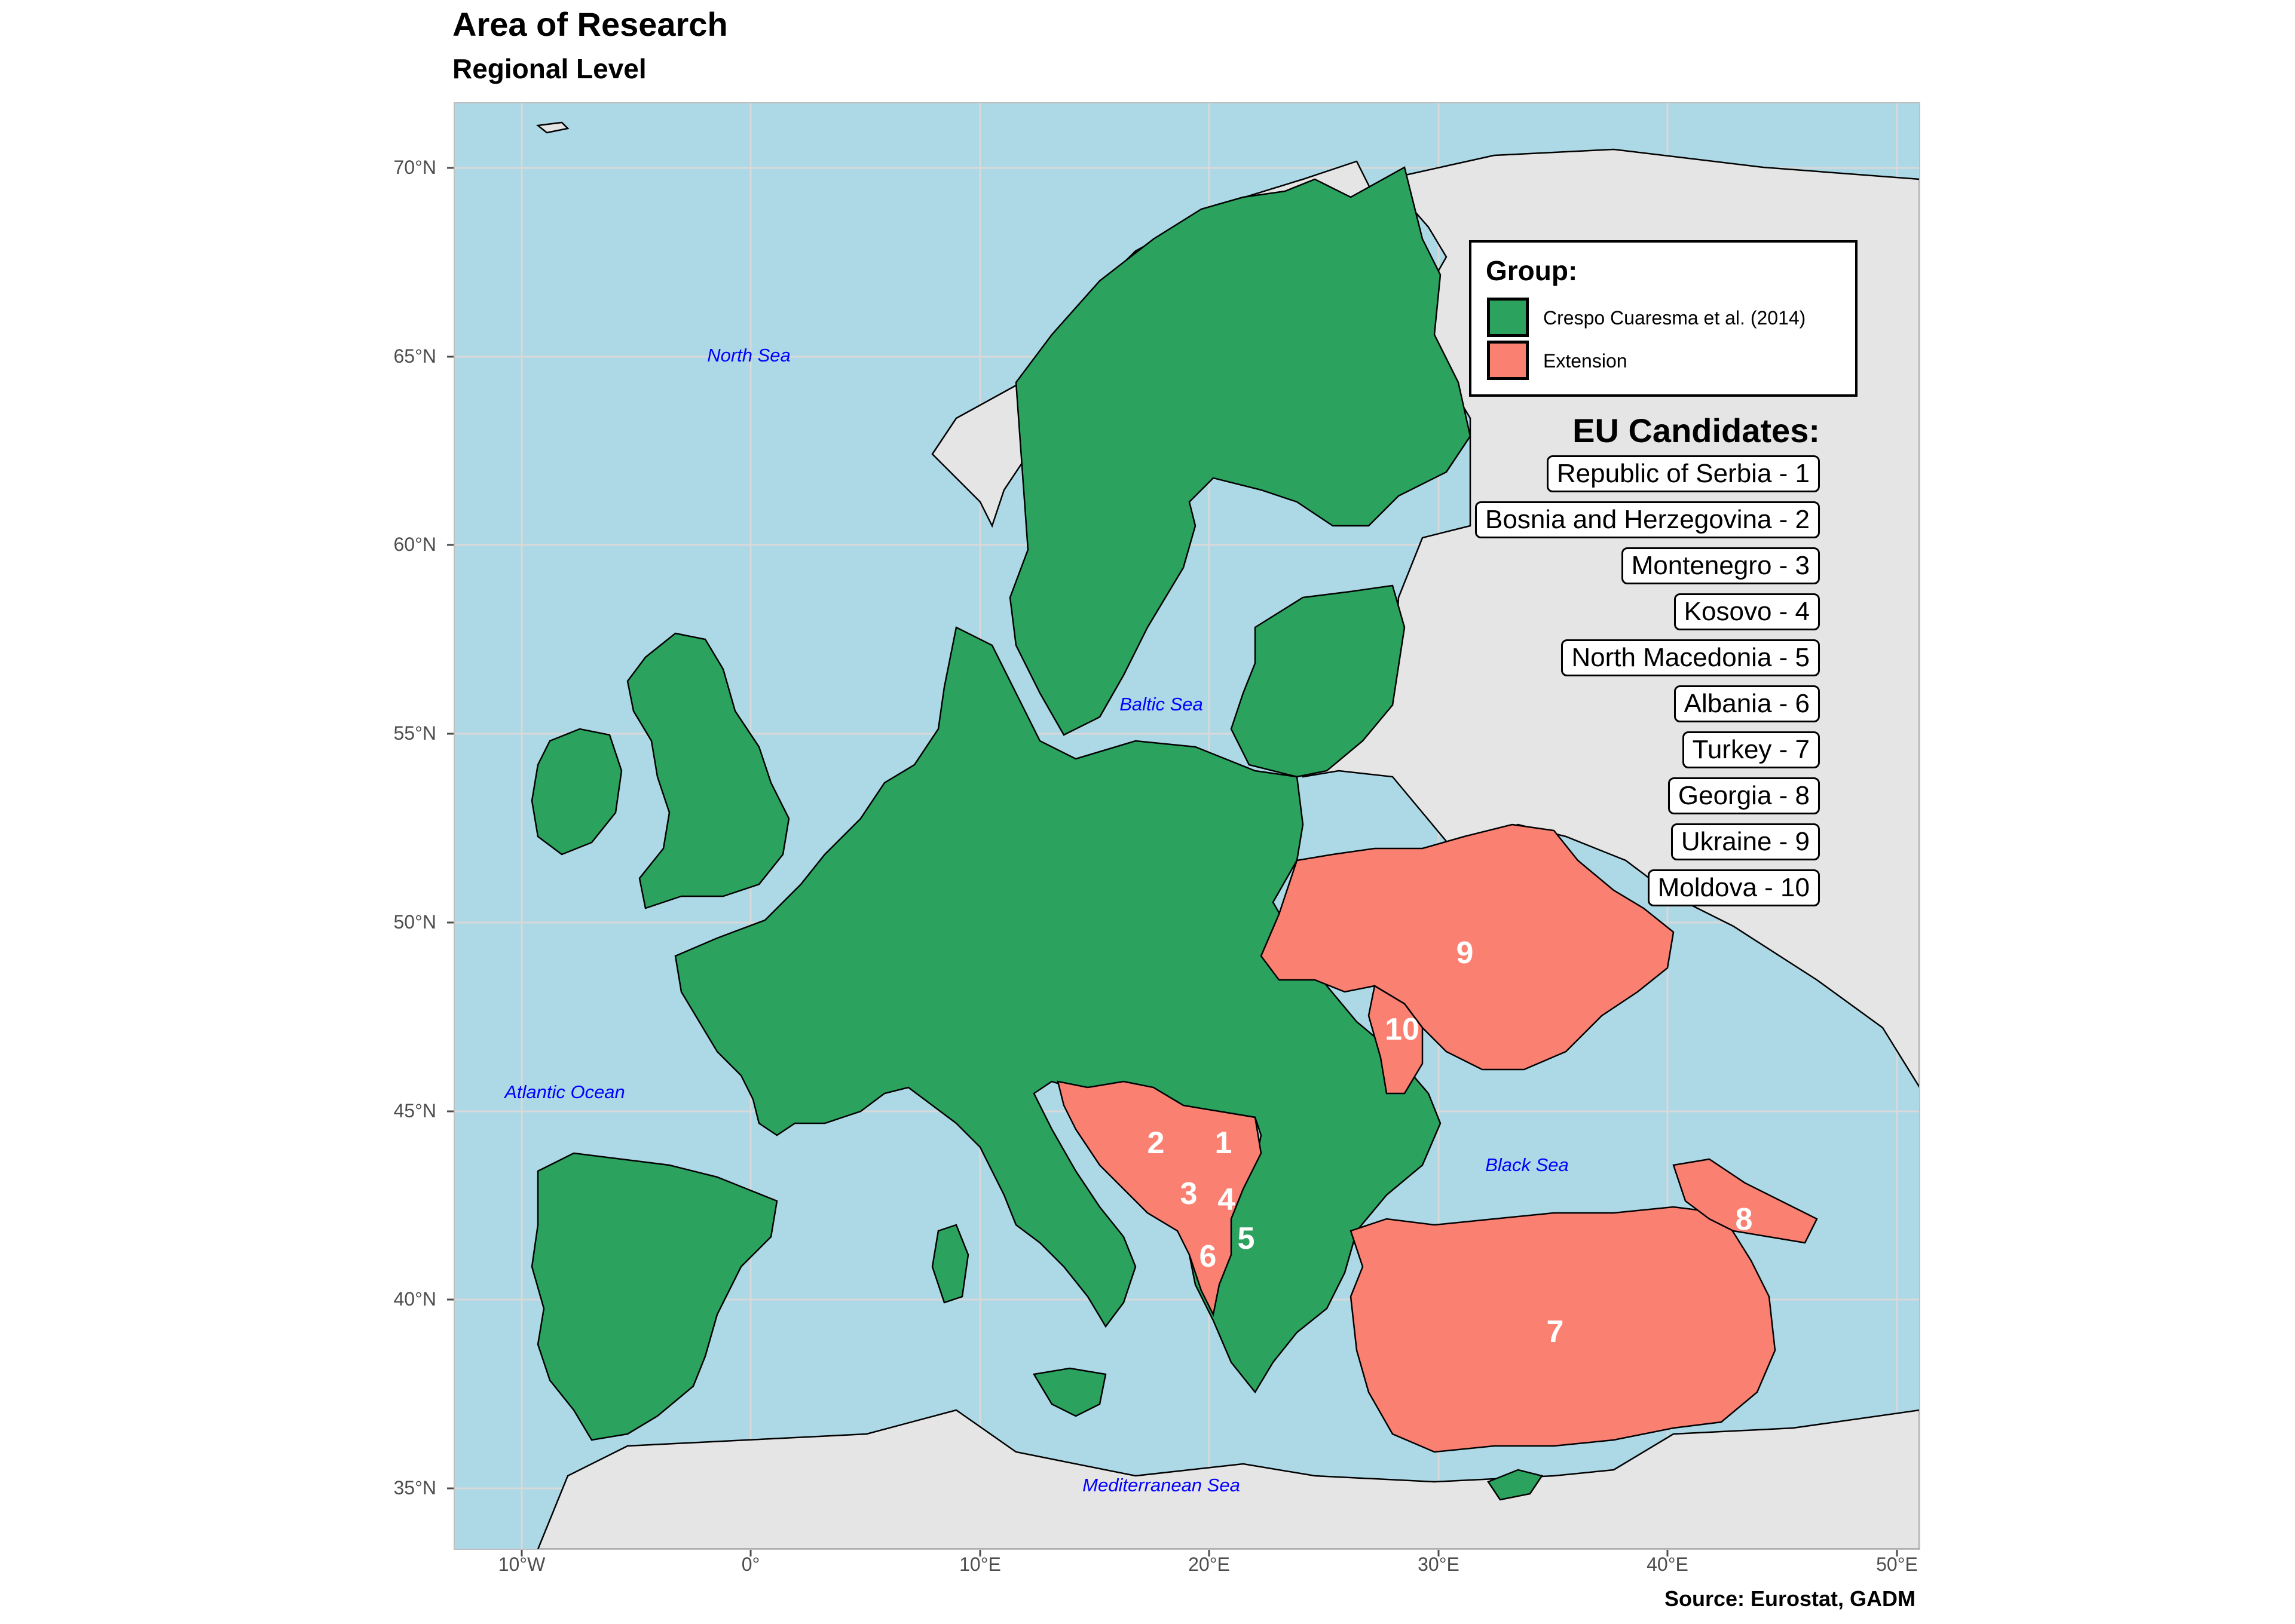 The image size is (2295, 1624). I want to click on legend-label-extension: Extension, so click(1585, 361).